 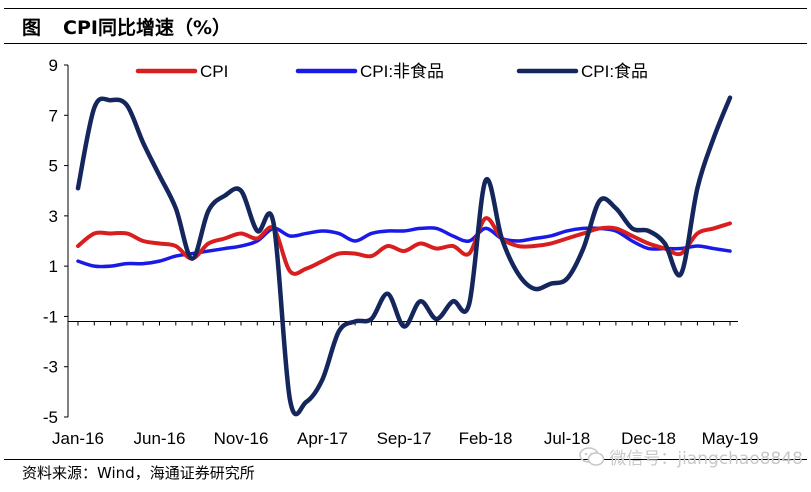 I want to click on legend: CPI CPI:非食品 CPI:食品, so click(x=391, y=71).